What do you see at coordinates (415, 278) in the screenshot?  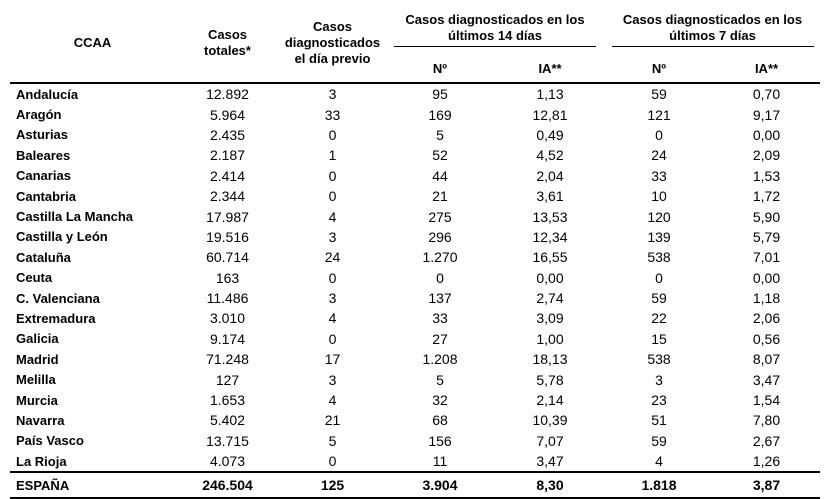 I see `table-row: Ceuta 163 0 0 0,00 0 0,00` at bounding box center [415, 278].